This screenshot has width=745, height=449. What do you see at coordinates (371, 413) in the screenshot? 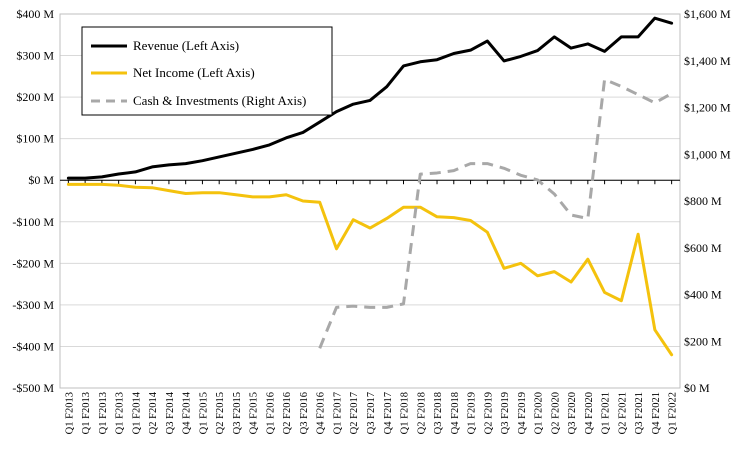
I see `x-tick-label: Q3 F2017` at bounding box center [371, 413].